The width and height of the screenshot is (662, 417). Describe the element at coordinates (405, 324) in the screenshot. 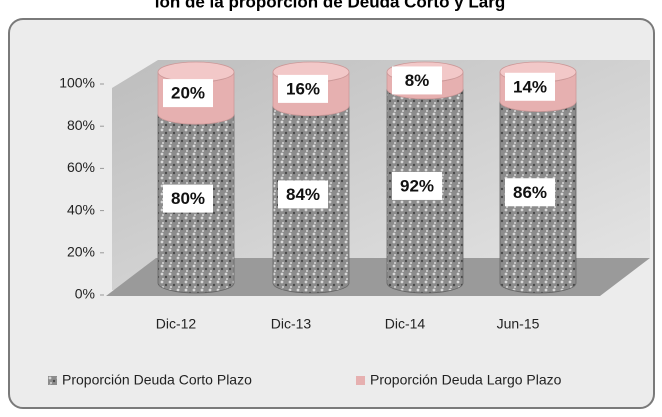

I see `x-tick-label: Dic-14` at that location.